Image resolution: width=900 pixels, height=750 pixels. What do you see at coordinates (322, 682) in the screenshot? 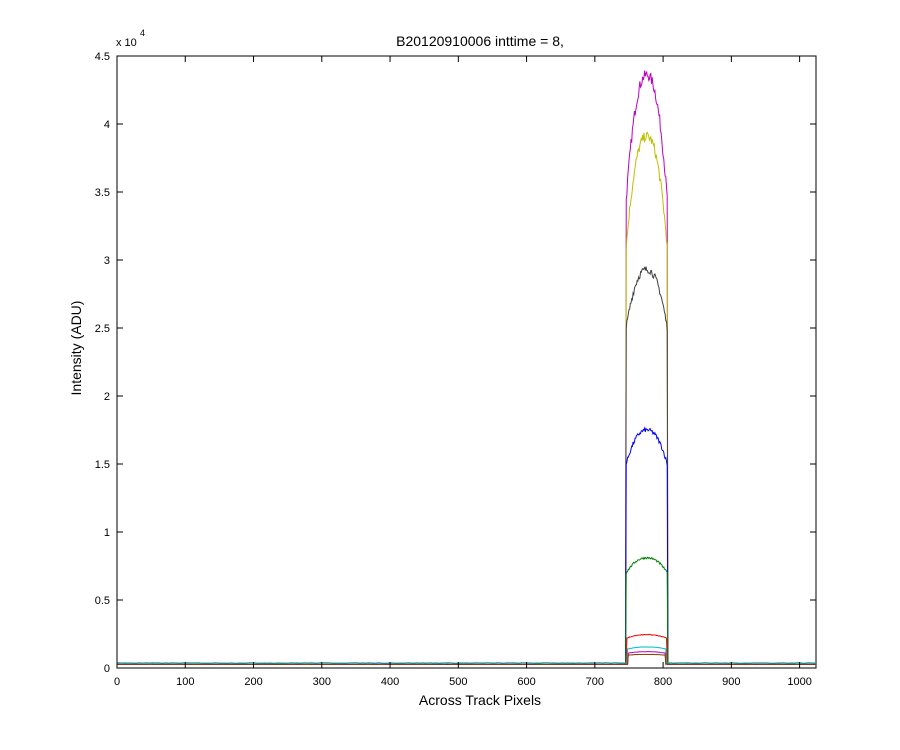
I see `x-tick-label: 300` at bounding box center [322, 682].